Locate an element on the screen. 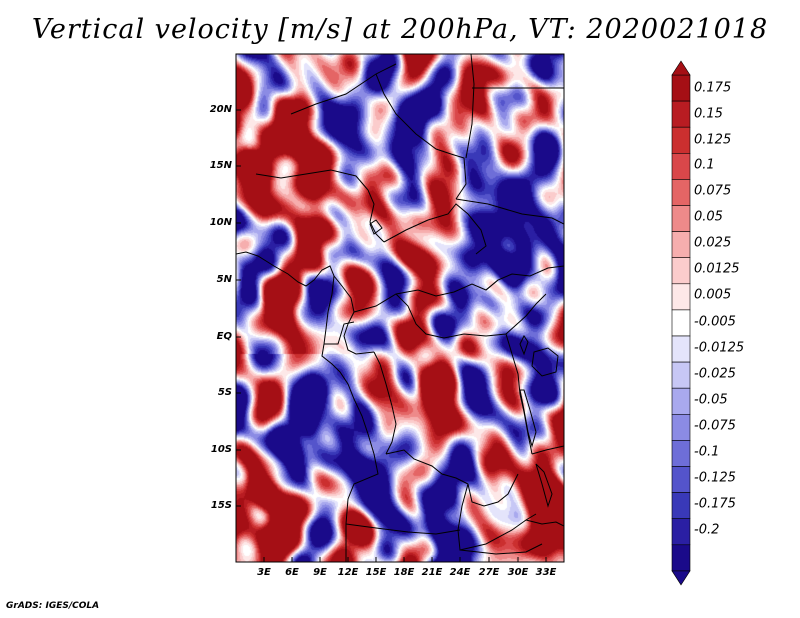 This screenshot has width=800, height=618. lon-label-30e: 30E is located at coordinates (518, 572).